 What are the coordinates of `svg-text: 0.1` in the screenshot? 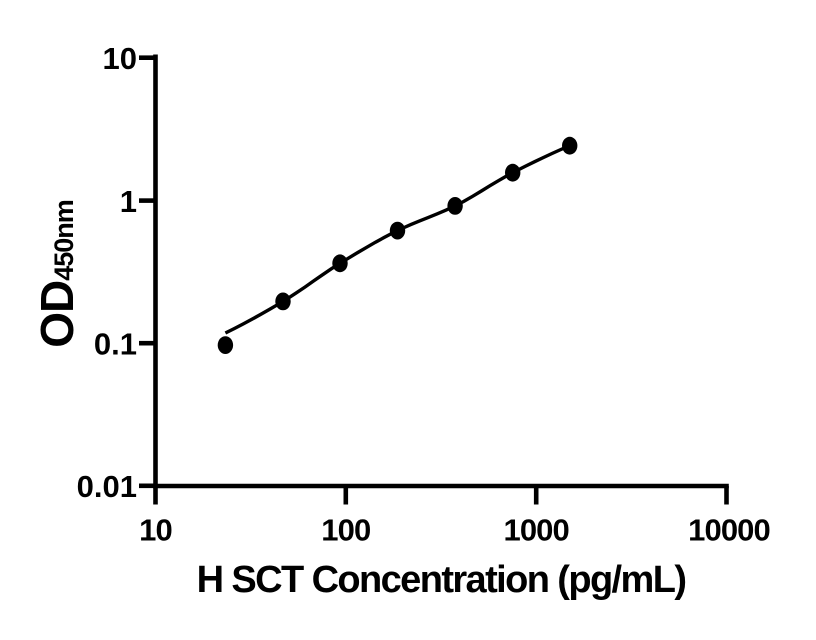 It's located at (115, 344).